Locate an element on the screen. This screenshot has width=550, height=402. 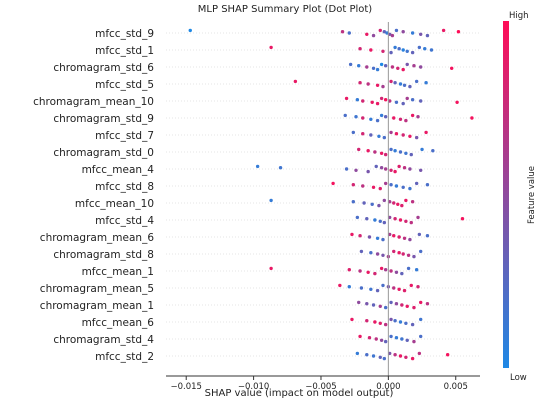
chart-title: MLP SHAP Summary Plot (Dot Plot) is located at coordinates (285, 9).